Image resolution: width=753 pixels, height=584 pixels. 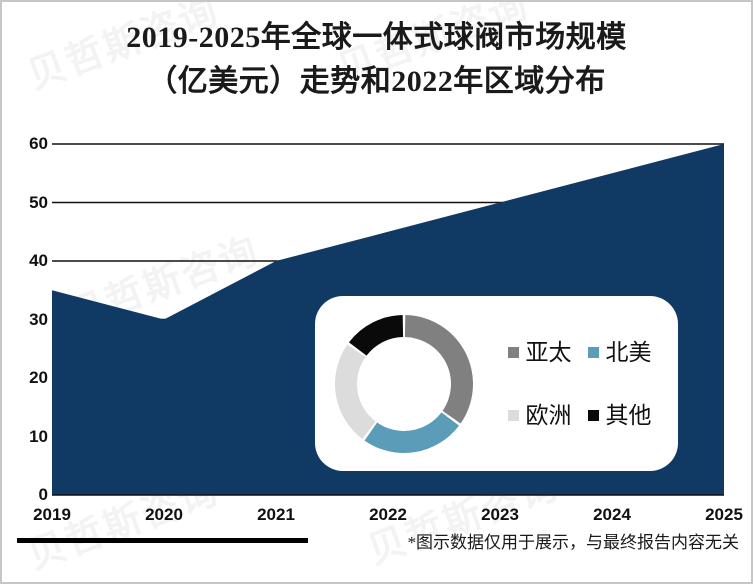 I want to click on y-axis: 0 10 20 30 40 50 60, so click(x=25, y=292).